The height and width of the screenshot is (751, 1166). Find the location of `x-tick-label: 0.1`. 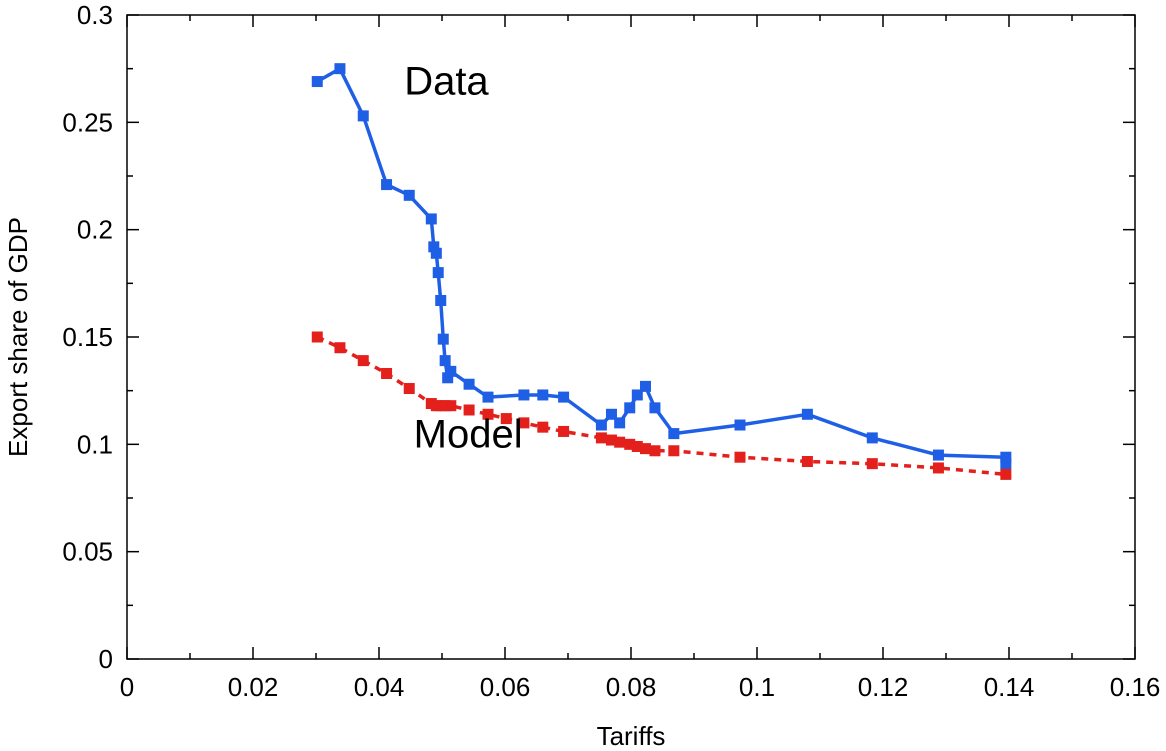

x-tick-label: 0.1 is located at coordinates (757, 687).